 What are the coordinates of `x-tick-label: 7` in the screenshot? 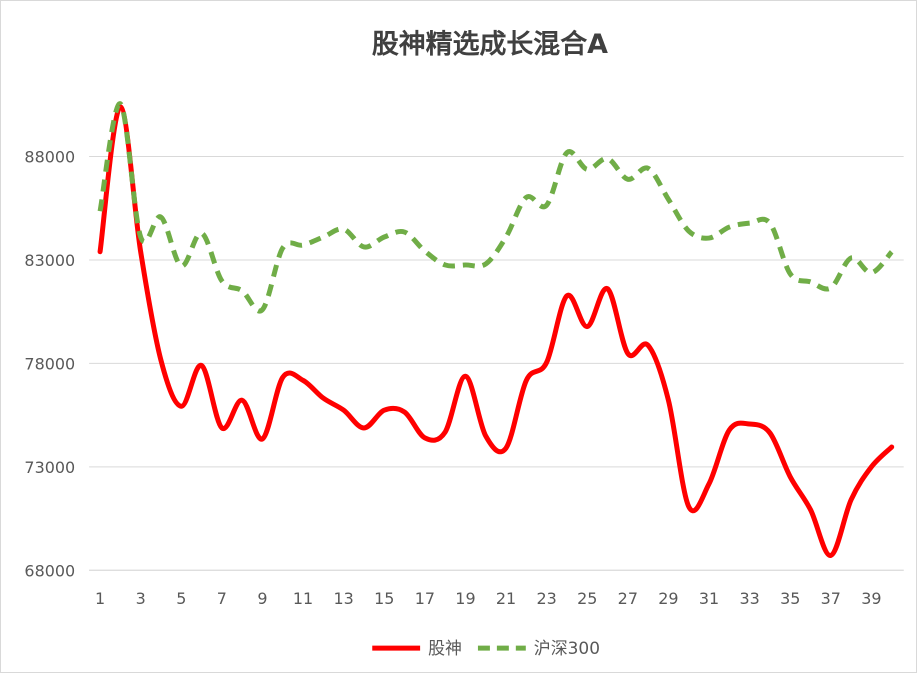 It's located at (222, 598).